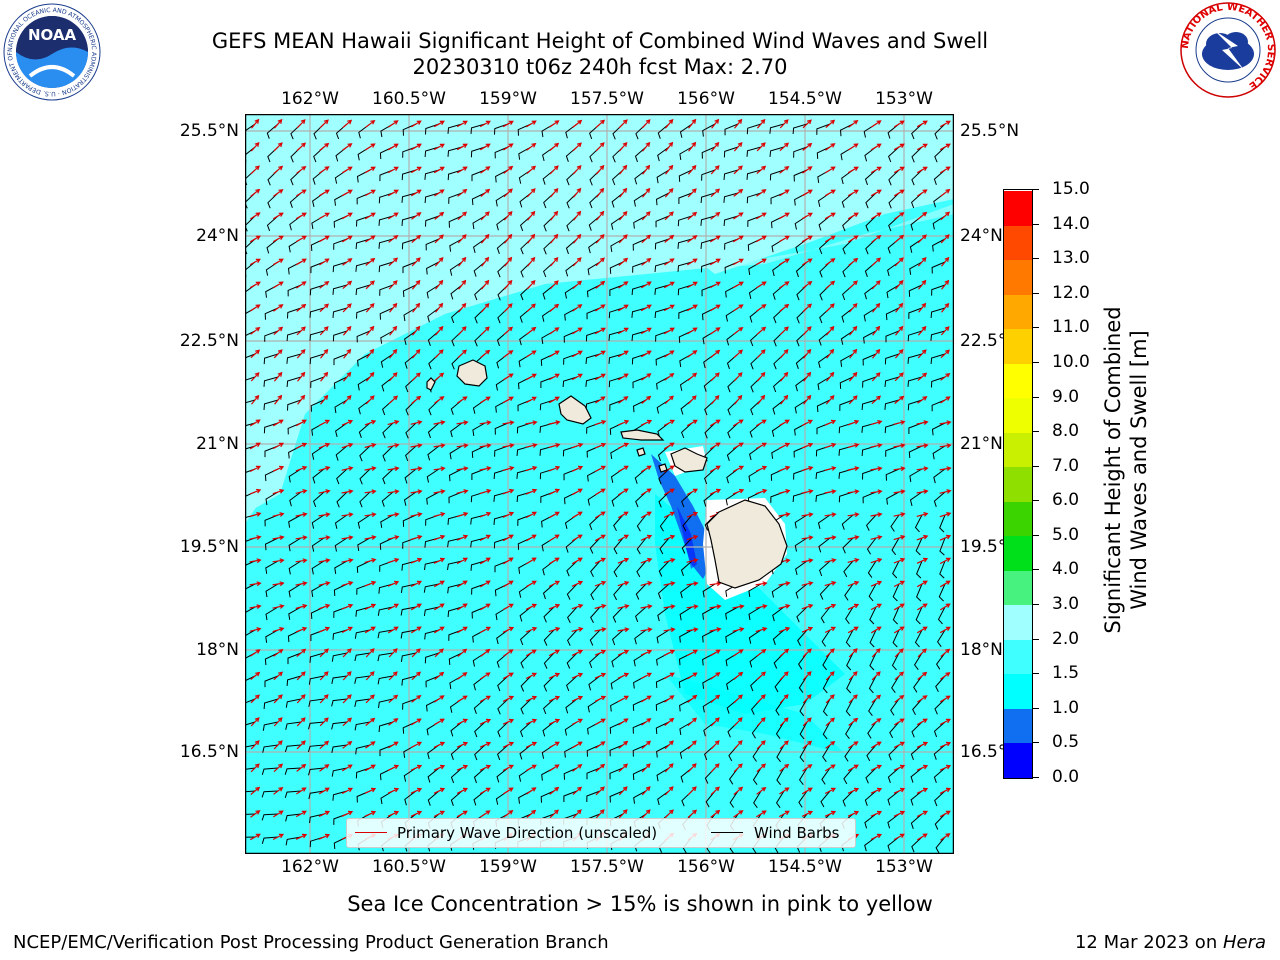 The width and height of the screenshot is (1280, 960). I want to click on colorbar-tick-label: 15.0, so click(1071, 189).